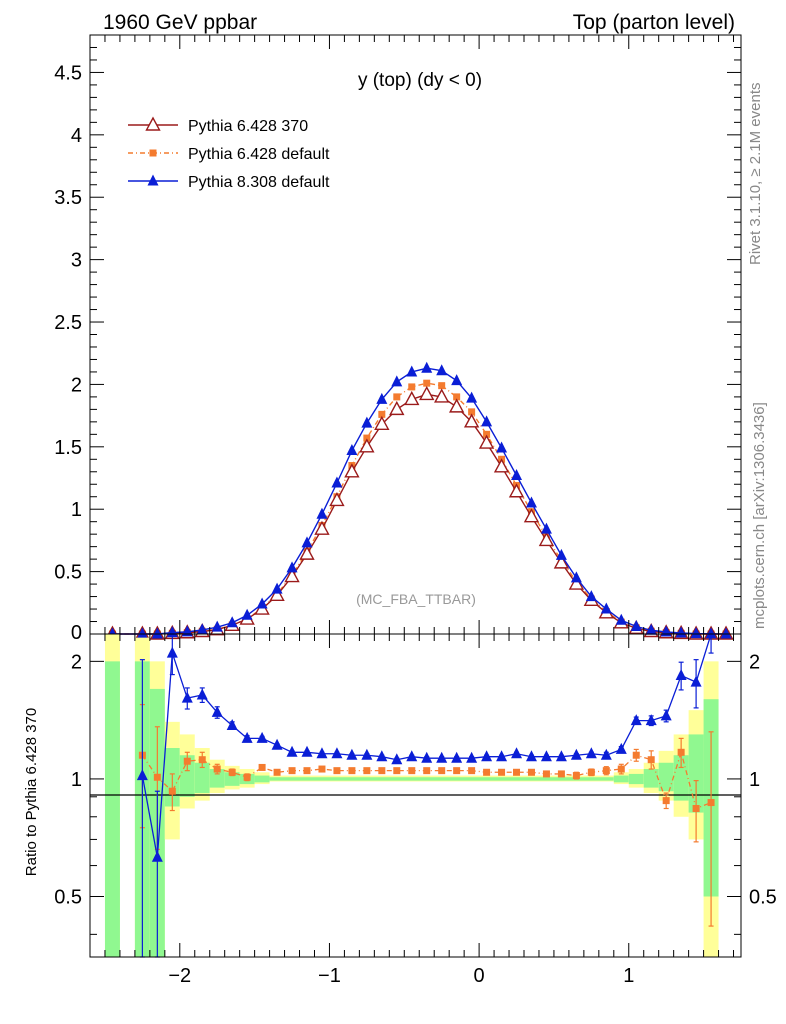 The image size is (786, 1024). What do you see at coordinates (180, 22) in the screenshot?
I see `header-left: 1960 GeV ppbar` at bounding box center [180, 22].